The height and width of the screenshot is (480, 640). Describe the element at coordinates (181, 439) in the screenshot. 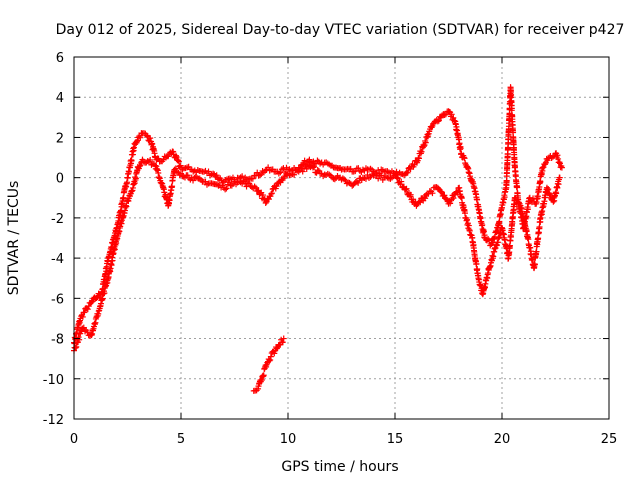

I see `x-tick-label: 5` at that location.